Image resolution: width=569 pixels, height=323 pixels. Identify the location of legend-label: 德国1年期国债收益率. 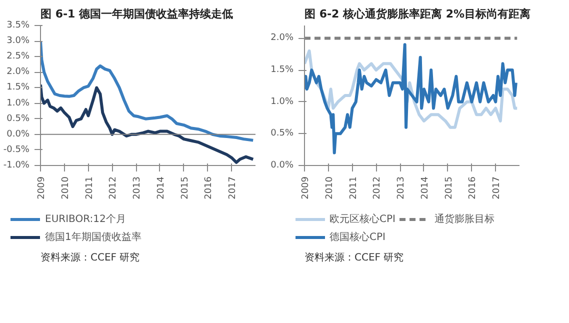
(93, 237).